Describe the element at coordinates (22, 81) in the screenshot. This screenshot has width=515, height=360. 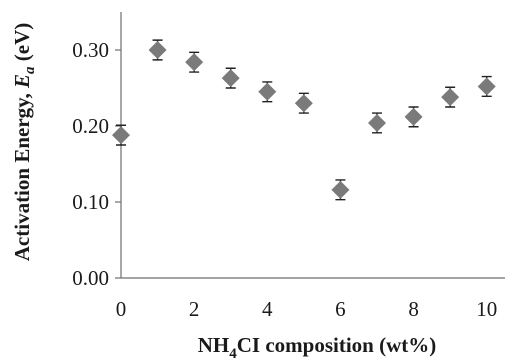
I see `y-axis-title-symbol: E` at that location.